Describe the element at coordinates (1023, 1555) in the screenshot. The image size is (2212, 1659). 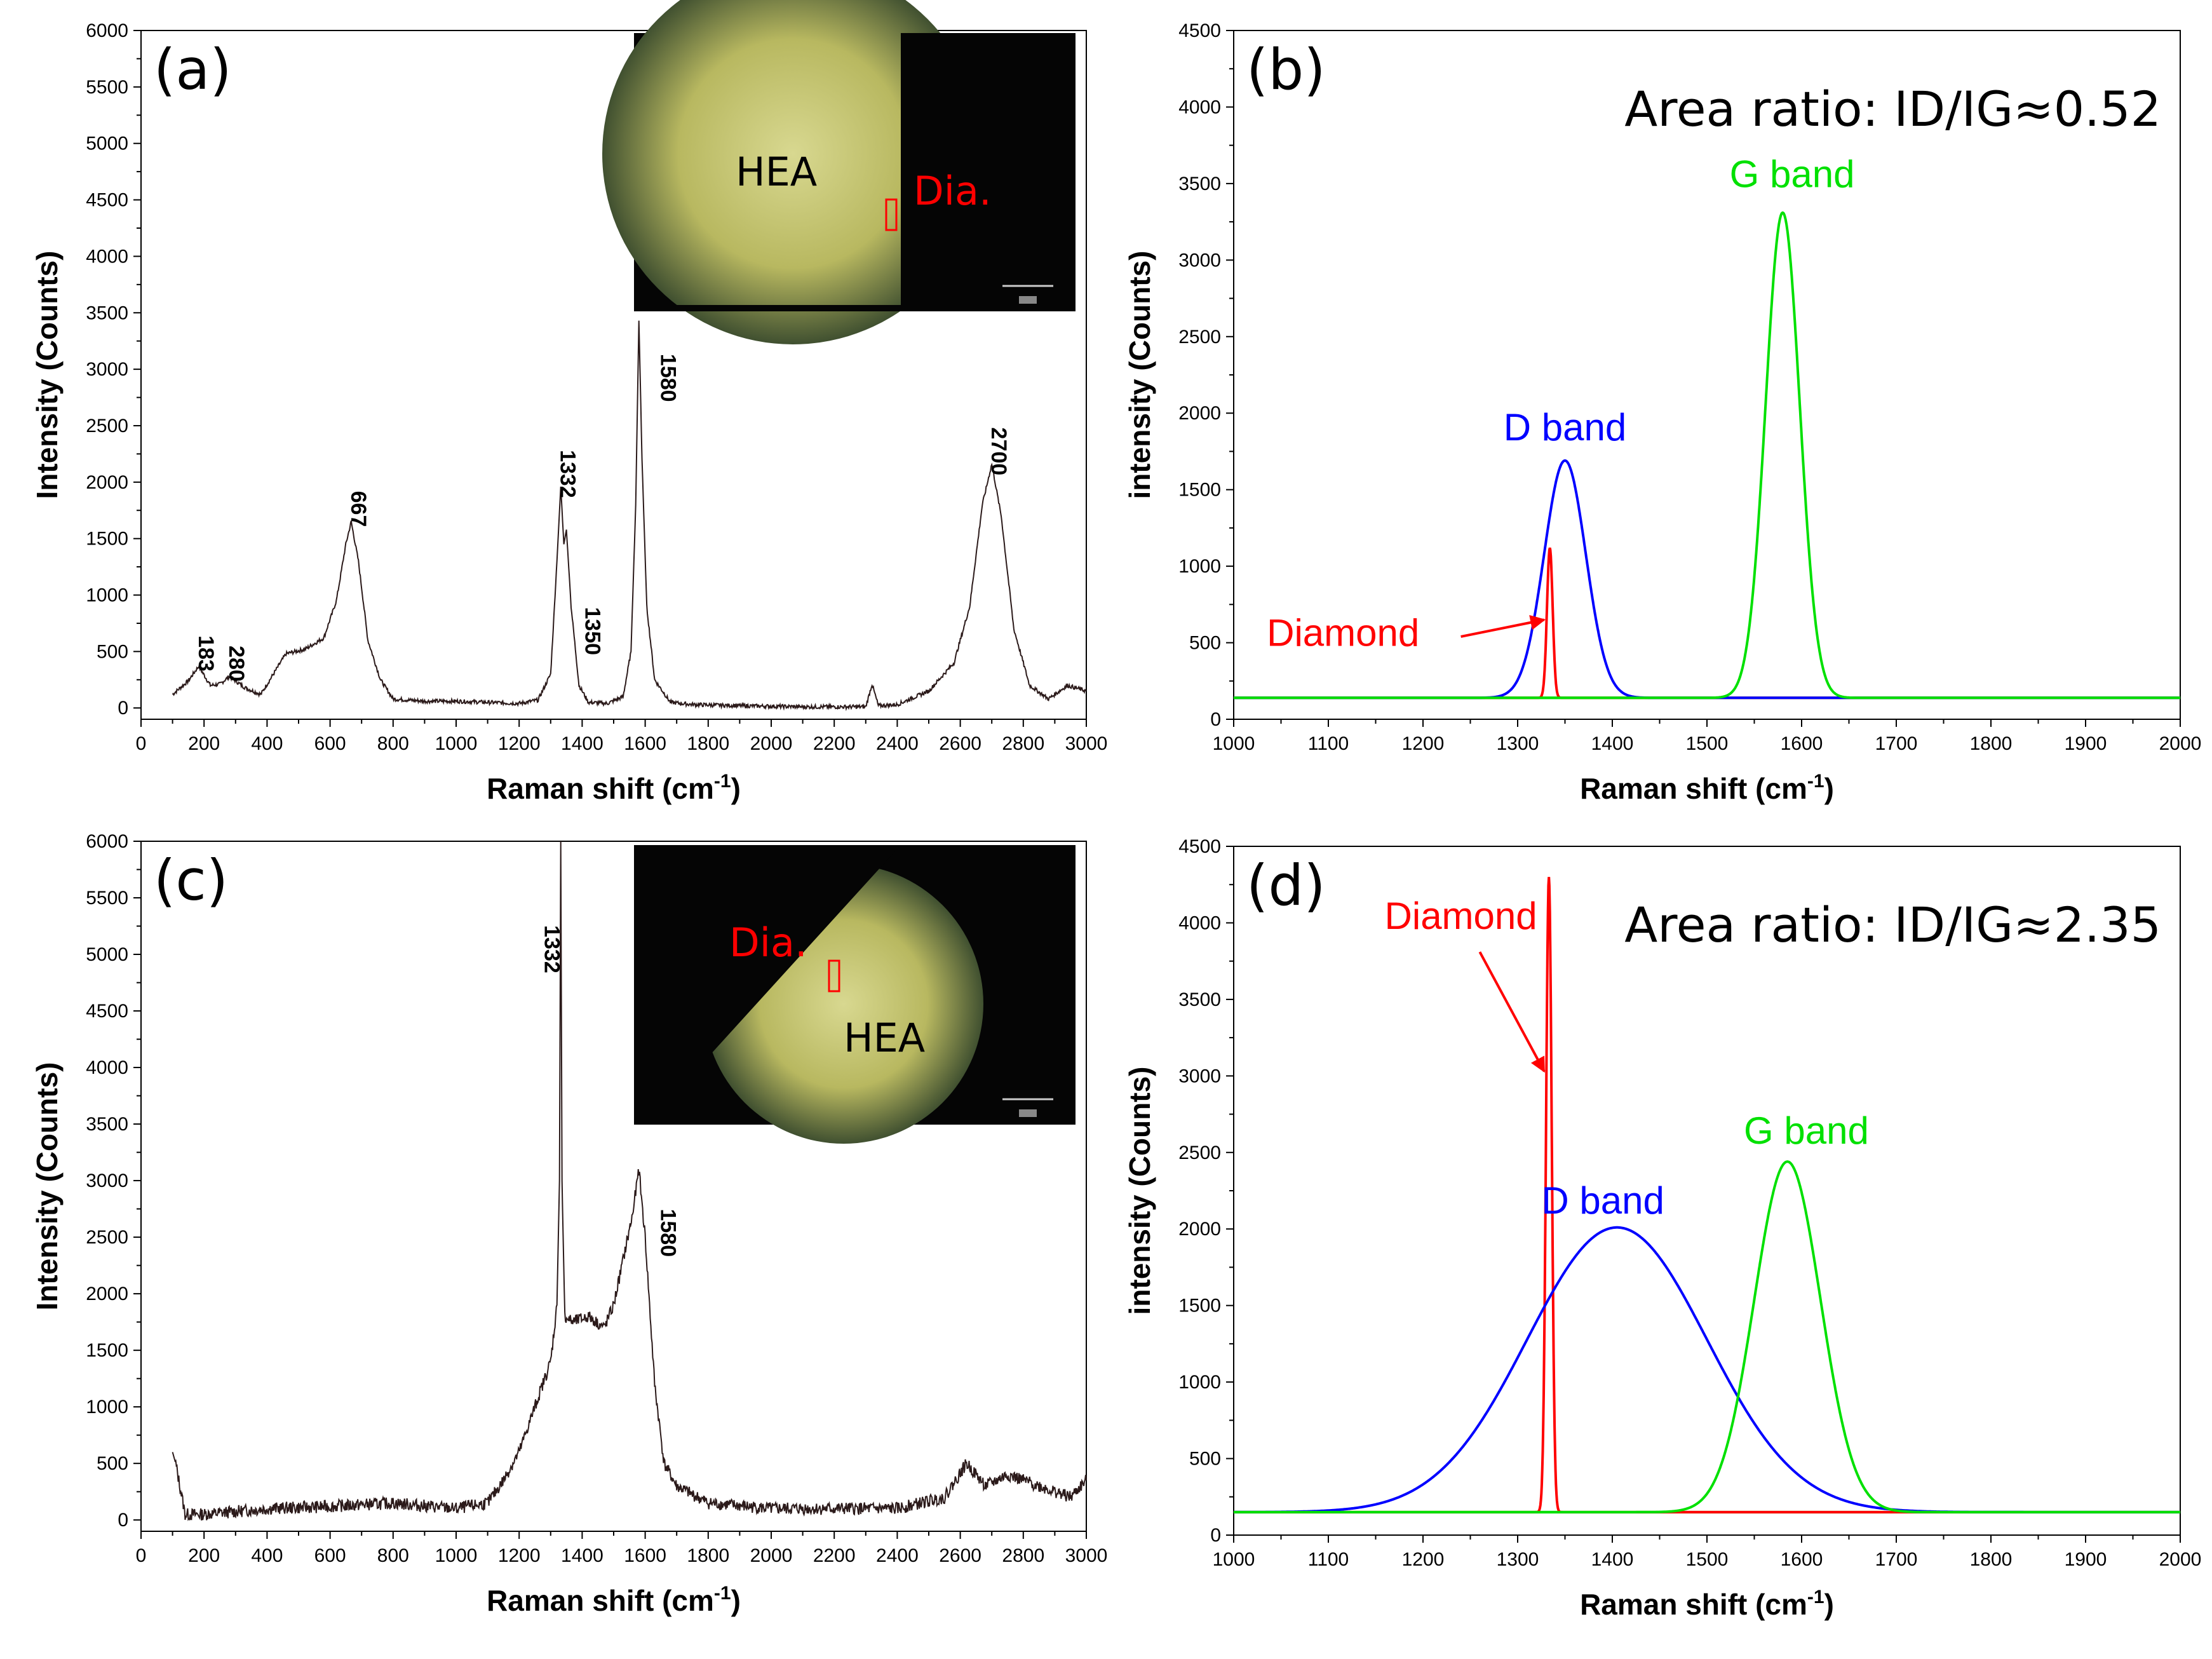
I see `x-tick-label: 2800` at that location.